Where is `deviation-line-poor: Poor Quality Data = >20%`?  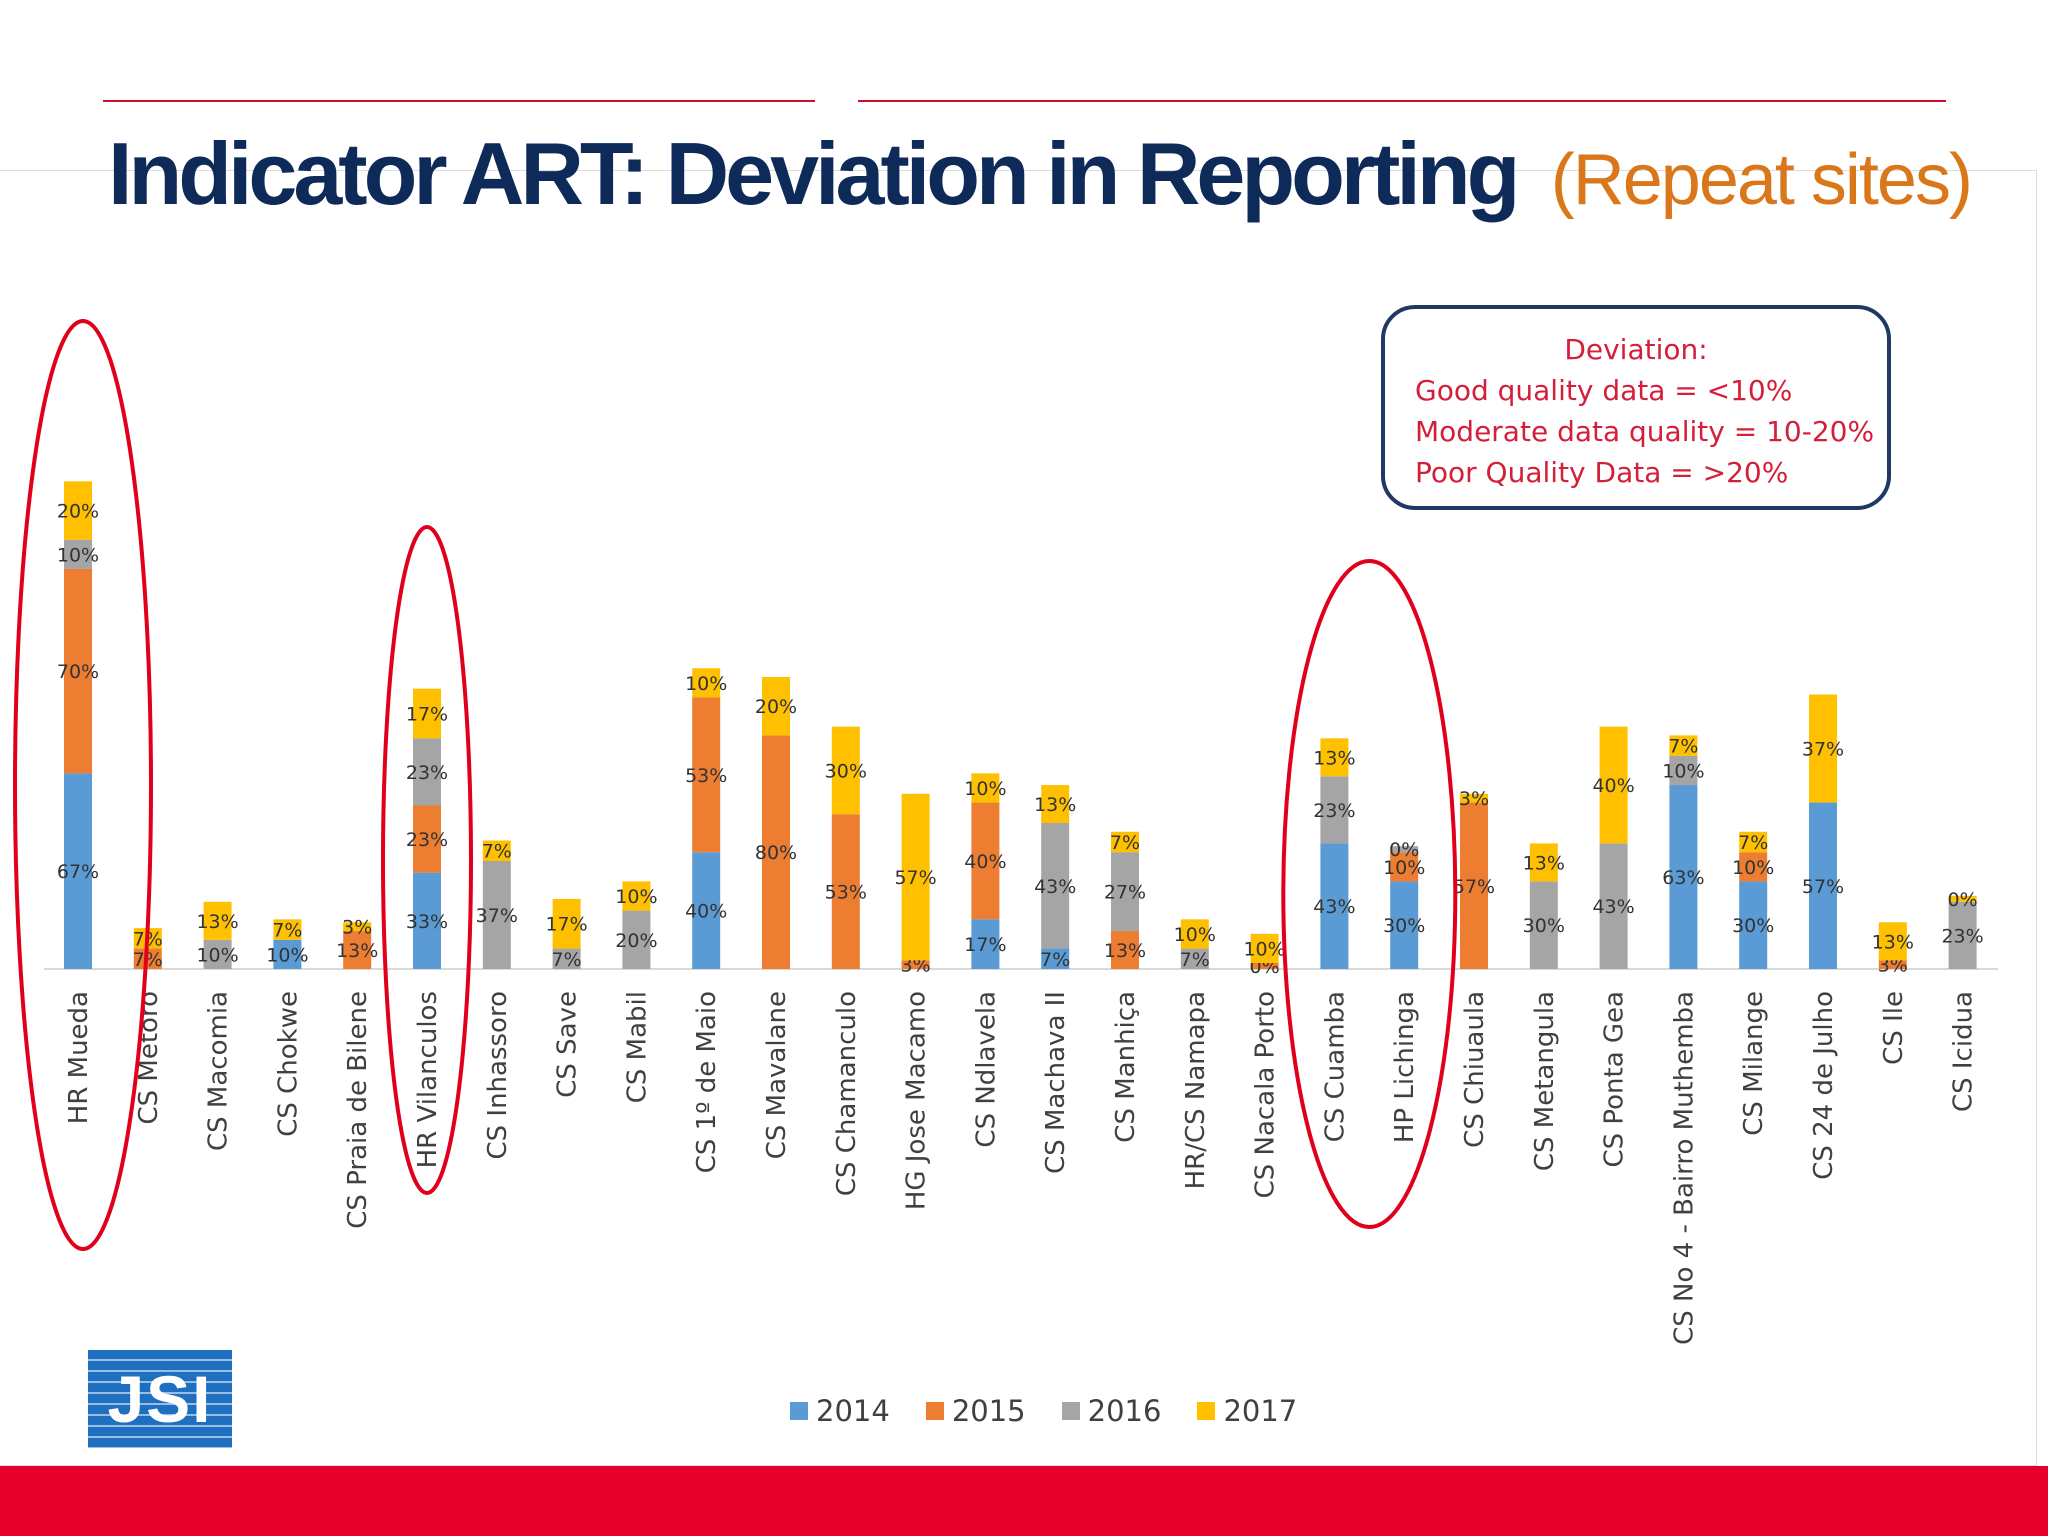
deviation-line-poor: Poor Quality Data = >20% is located at coordinates (1602, 472).